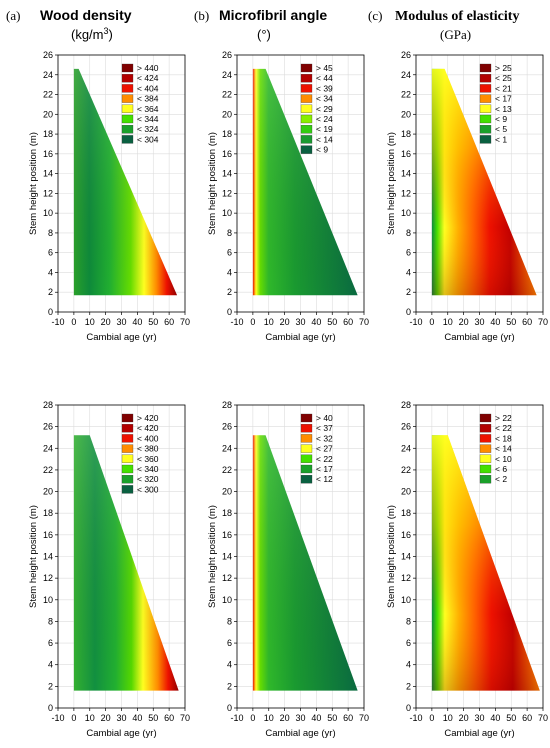 The image size is (550, 748). Describe the element at coordinates (227, 470) in the screenshot. I see `y-tick-label: 22` at that location.